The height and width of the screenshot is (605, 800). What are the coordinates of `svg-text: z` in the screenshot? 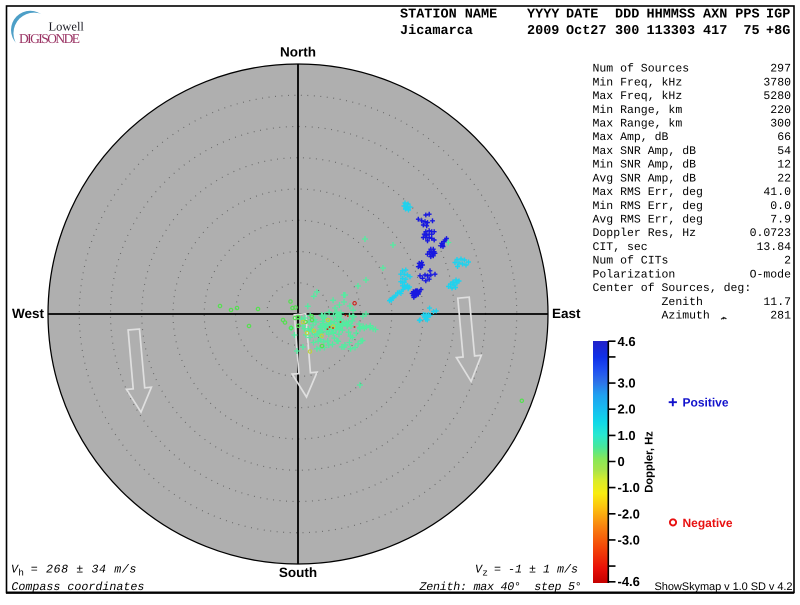 It's located at (485, 573).